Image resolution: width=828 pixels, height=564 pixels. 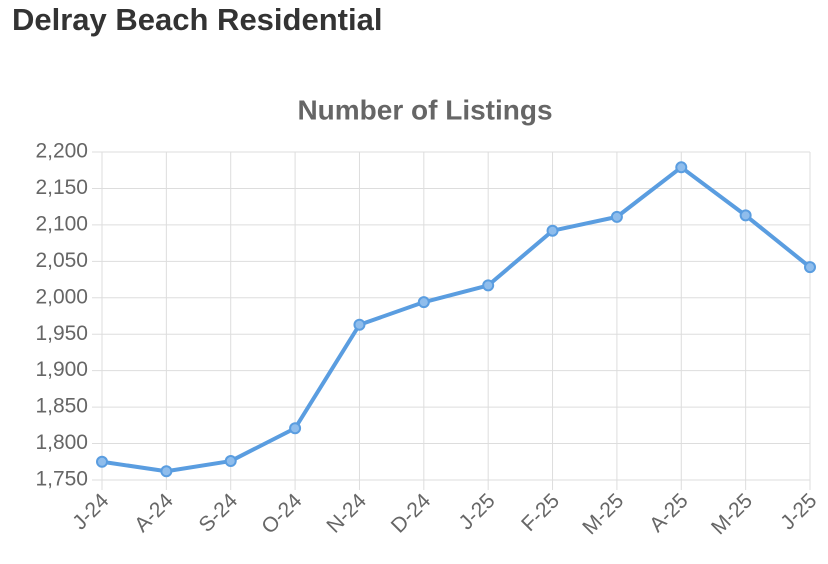 I want to click on x-tick-label: S-24, so click(x=219, y=513).